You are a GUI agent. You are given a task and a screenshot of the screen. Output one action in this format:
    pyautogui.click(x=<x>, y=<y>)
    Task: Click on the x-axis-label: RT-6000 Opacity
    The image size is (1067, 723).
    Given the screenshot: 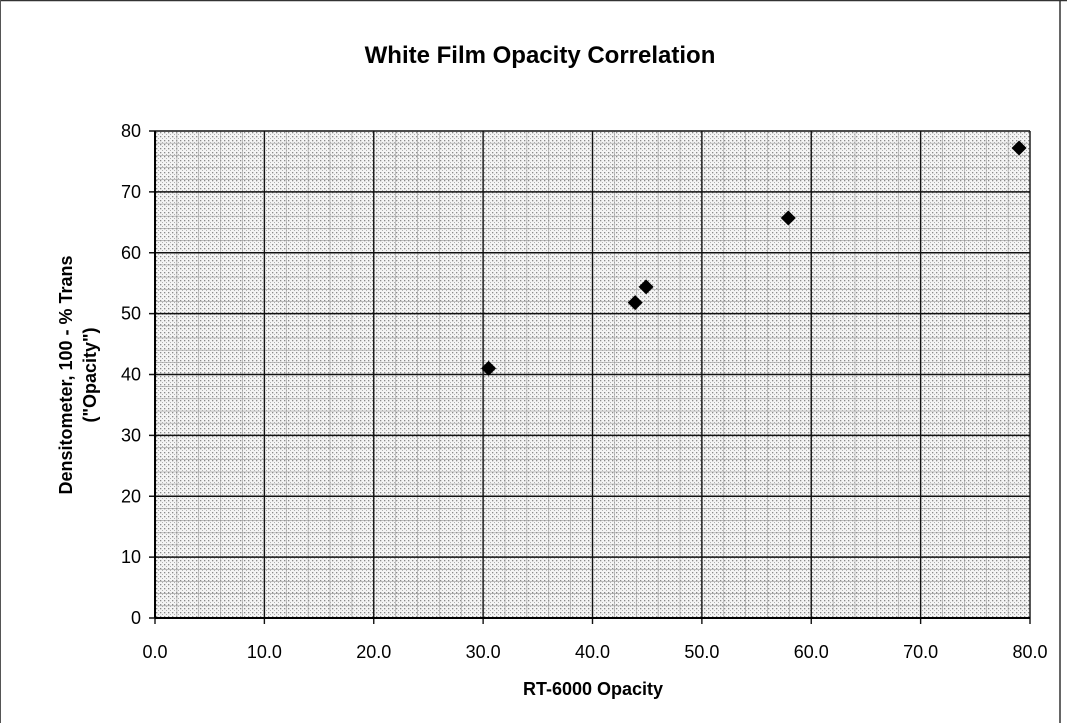 What is the action you would take?
    pyautogui.click(x=593, y=689)
    